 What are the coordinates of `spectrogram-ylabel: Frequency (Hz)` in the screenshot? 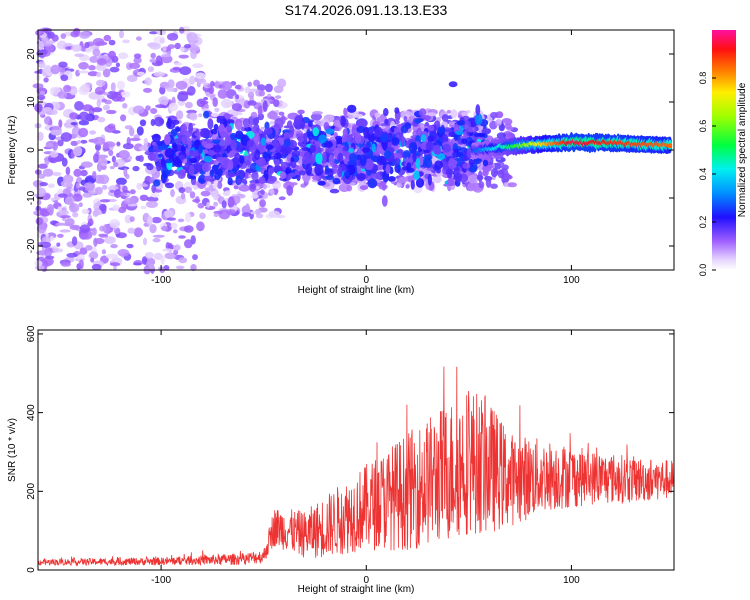 It's located at (12, 150).